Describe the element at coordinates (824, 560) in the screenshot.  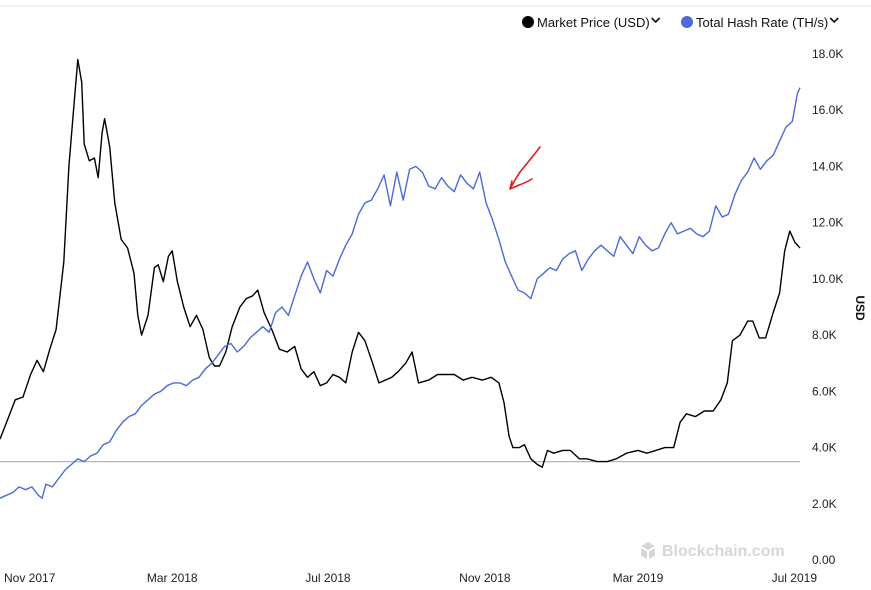
I see `y-tick-label: 0.00` at that location.